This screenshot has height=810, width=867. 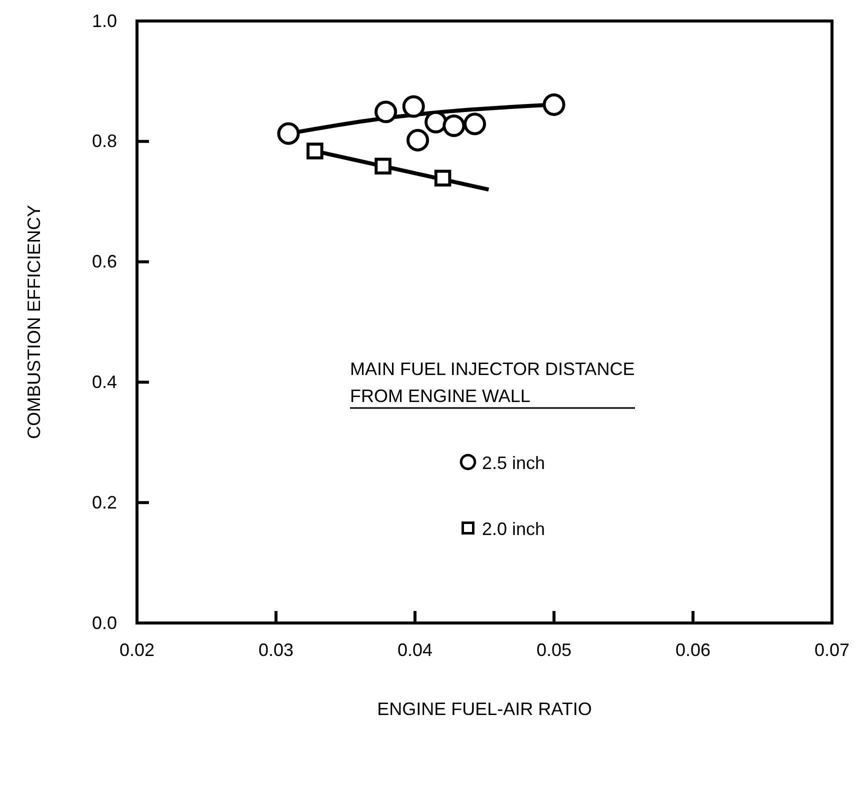 I want to click on legend-label: 2.0 inch, so click(x=514, y=529).